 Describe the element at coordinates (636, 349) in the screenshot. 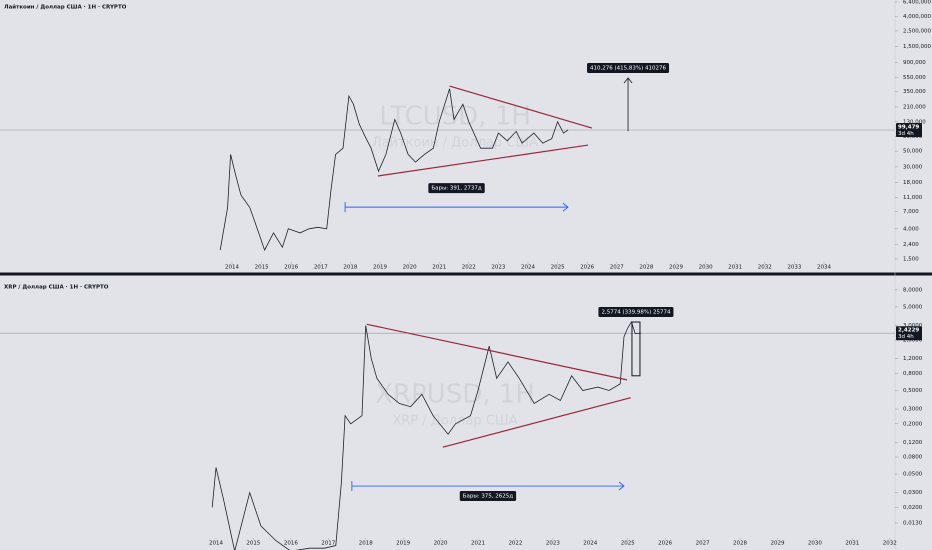

I see `measure-box` at that location.